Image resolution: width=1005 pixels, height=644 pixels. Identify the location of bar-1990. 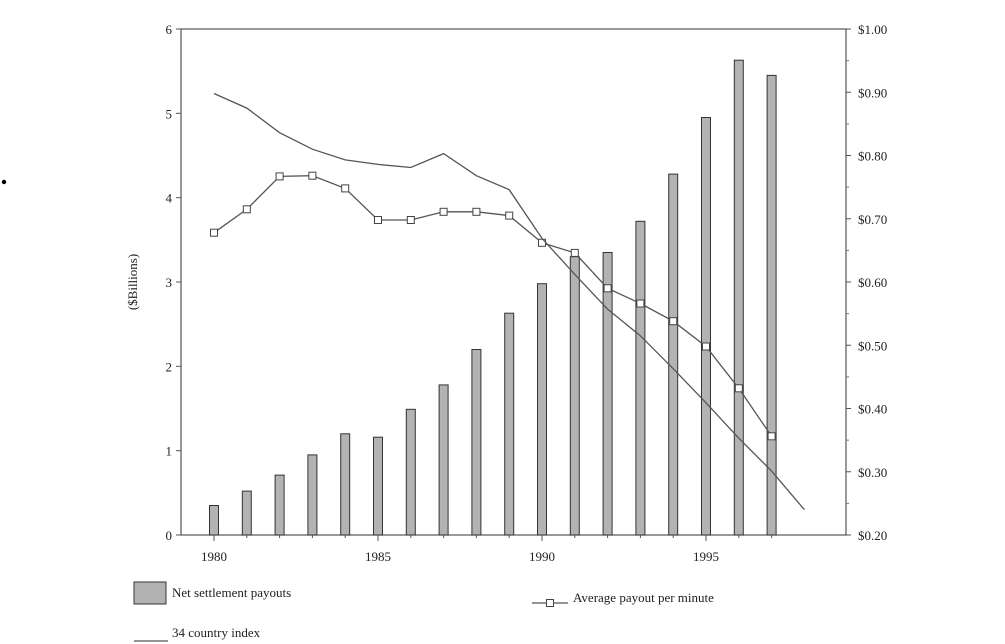
(542, 409).